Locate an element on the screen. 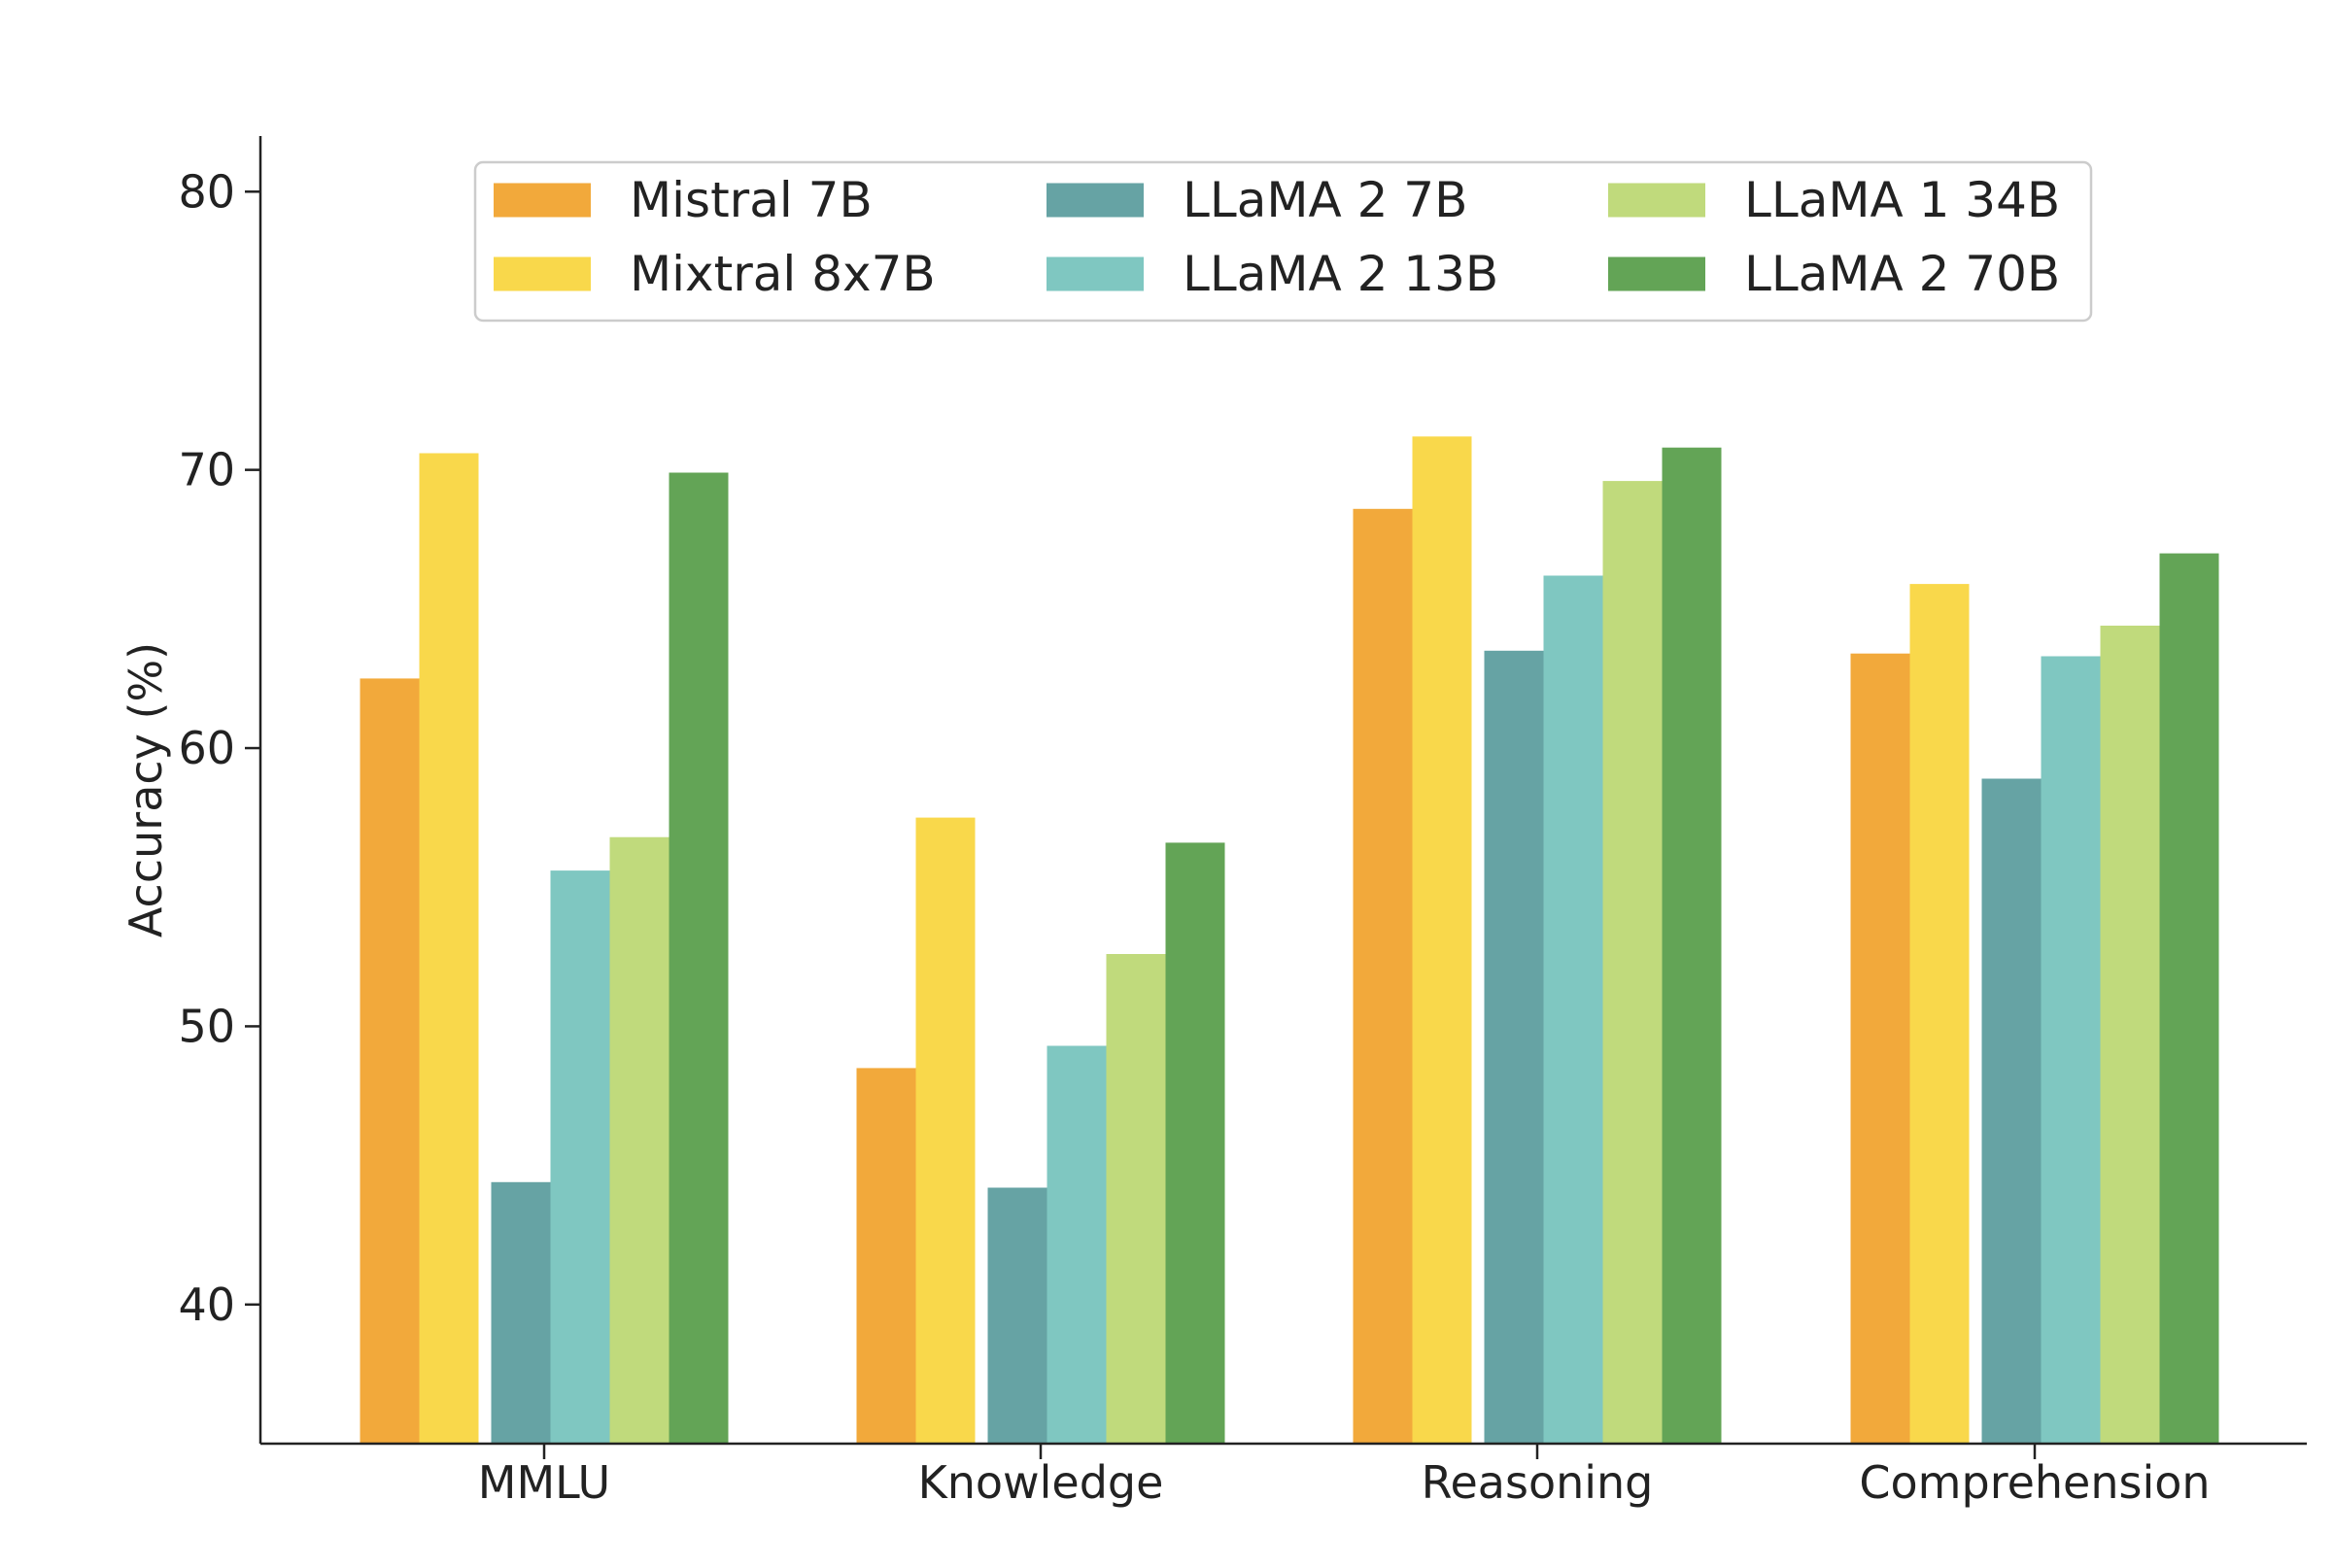 This screenshot has height=1568, width=2334. legend-label: Mixtral 8x7B is located at coordinates (783, 274).